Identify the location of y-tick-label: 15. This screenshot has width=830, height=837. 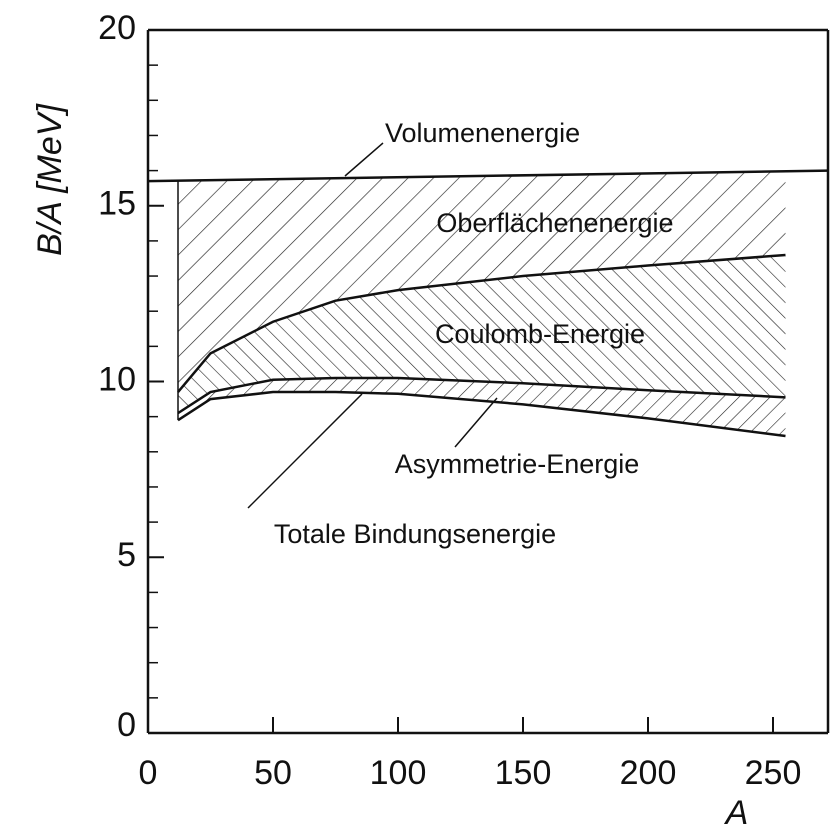
(117, 204).